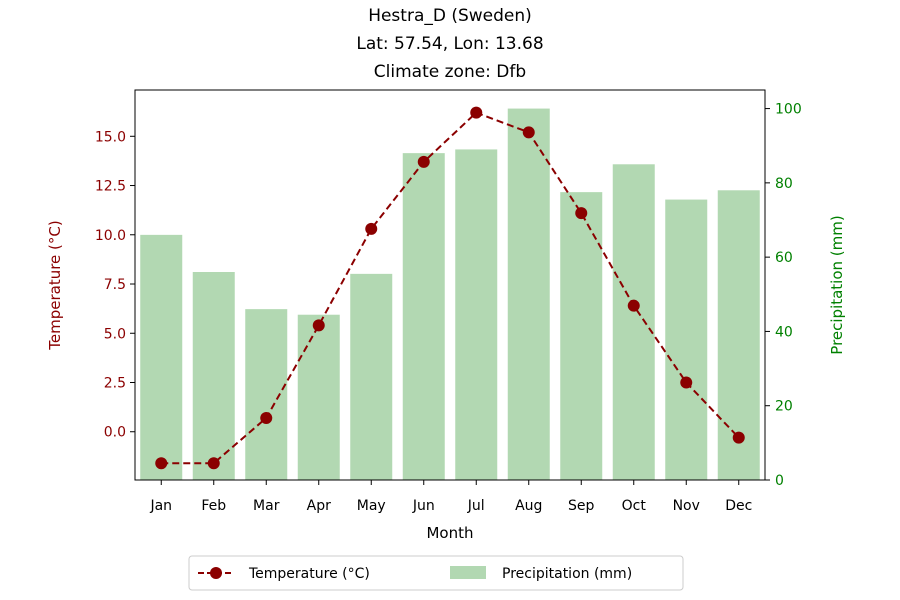 This screenshot has width=900, height=600. Describe the element at coordinates (115, 334) in the screenshot. I see `temperature-tick-label: 5.0` at that location.